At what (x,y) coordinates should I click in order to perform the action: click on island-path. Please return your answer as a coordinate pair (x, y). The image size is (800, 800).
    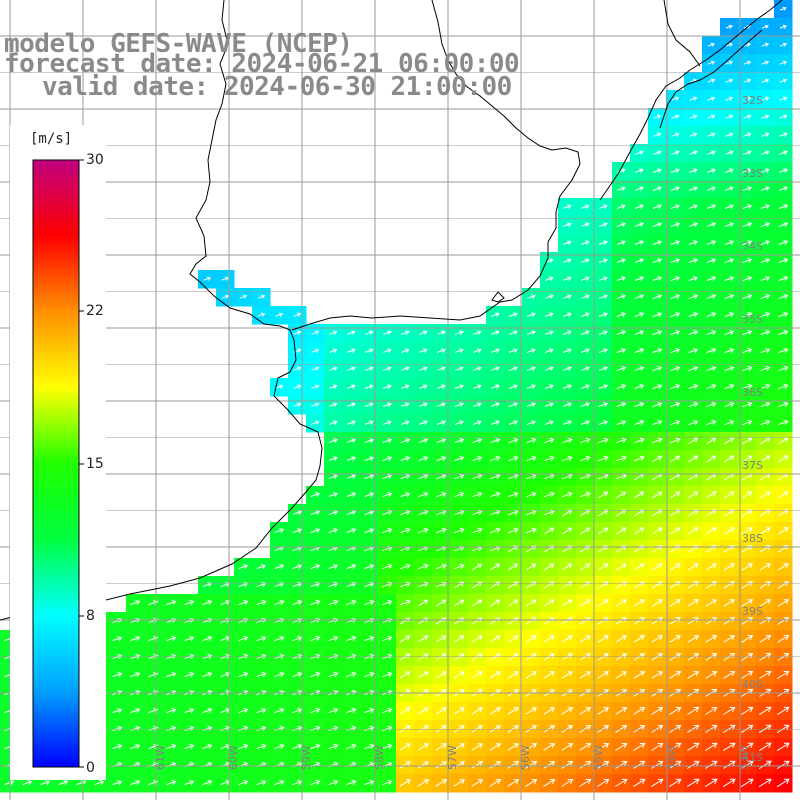
    Looking at the image, I should click on (498, 297).